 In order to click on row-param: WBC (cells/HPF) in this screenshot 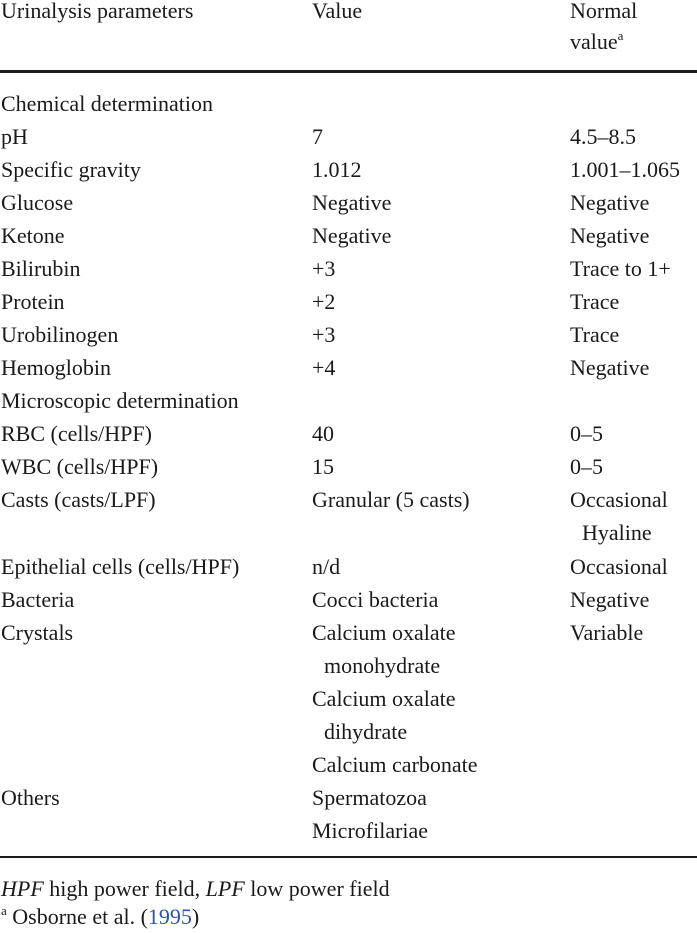, I will do `click(80, 466)`.